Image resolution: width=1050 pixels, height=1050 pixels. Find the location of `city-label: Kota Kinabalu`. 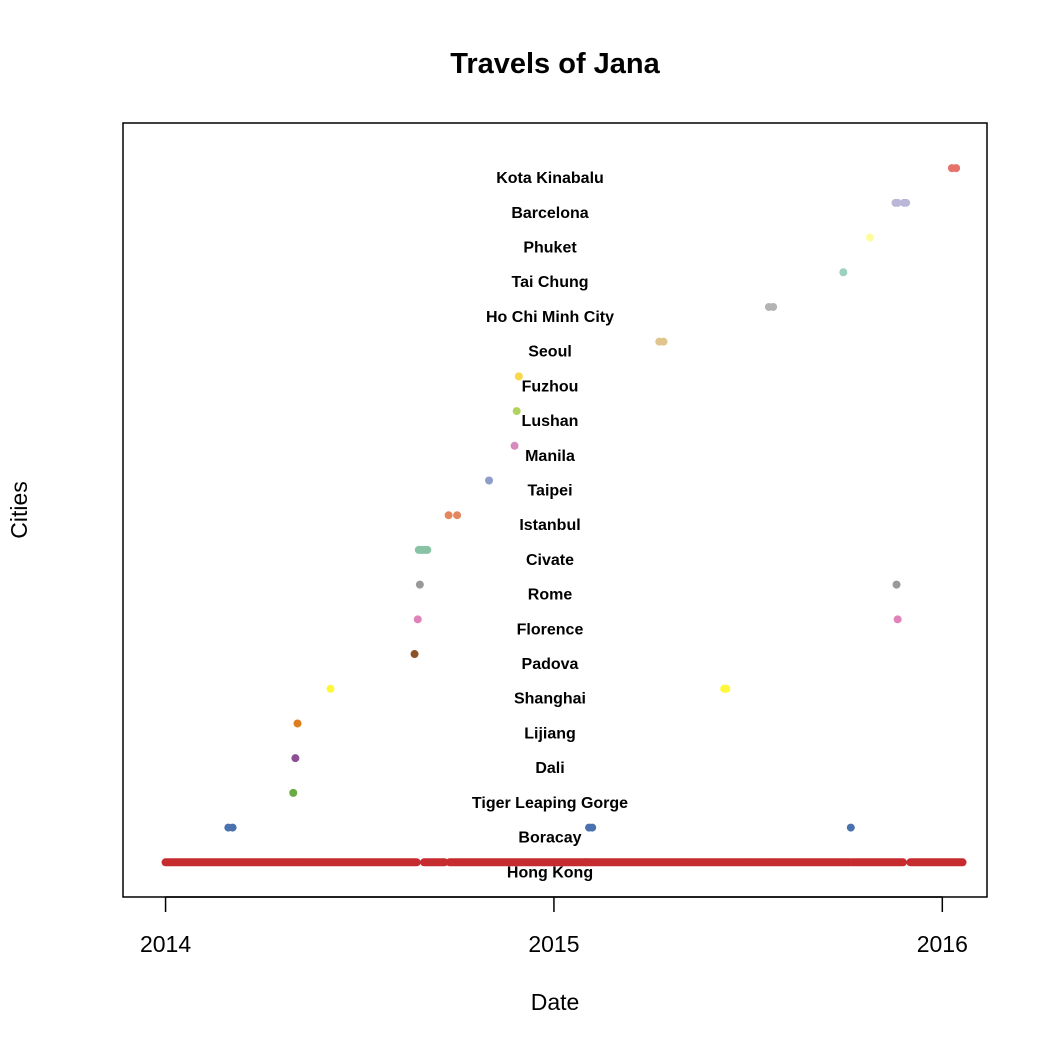

city-label: Kota Kinabalu is located at coordinates (550, 178).